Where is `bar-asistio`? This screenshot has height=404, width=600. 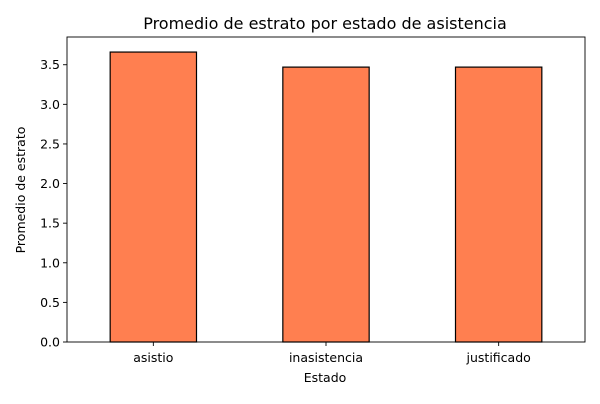
bar-asistio is located at coordinates (153, 197).